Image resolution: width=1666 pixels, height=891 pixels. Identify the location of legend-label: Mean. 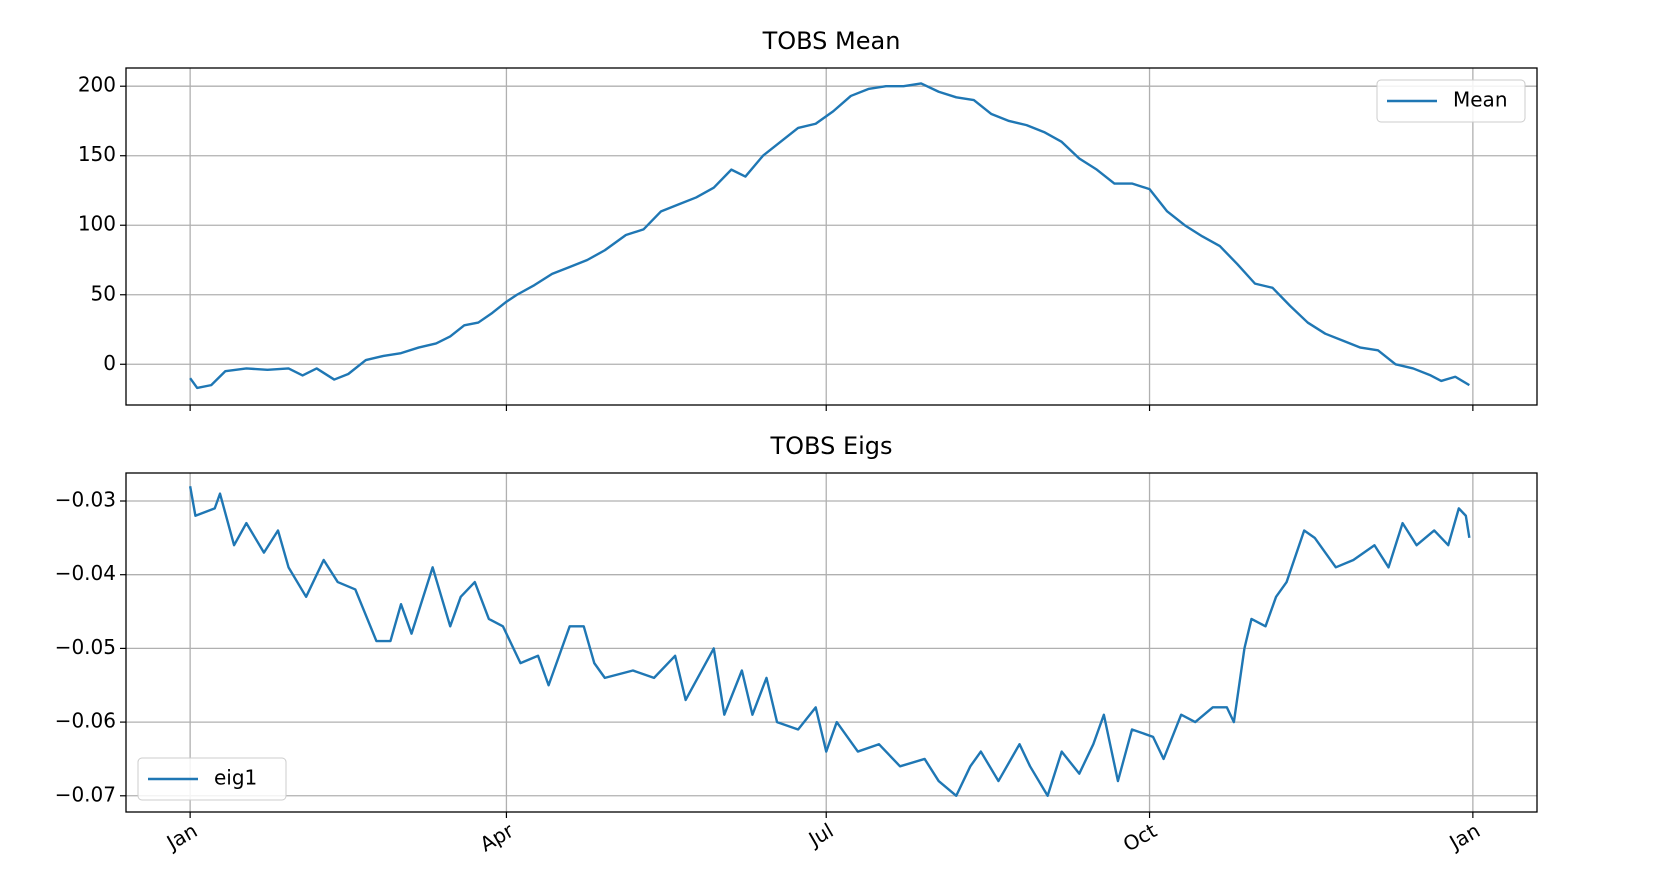
(1480, 100).